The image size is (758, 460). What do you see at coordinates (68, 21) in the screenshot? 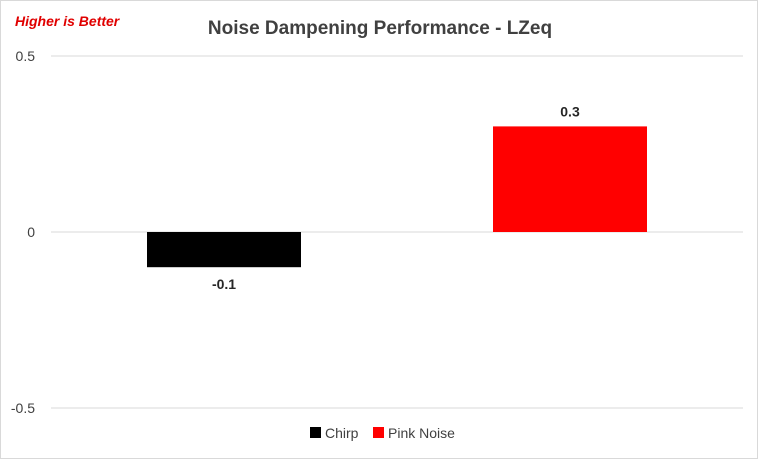
I see `higher-is-better-annotation: Higher is Better` at bounding box center [68, 21].